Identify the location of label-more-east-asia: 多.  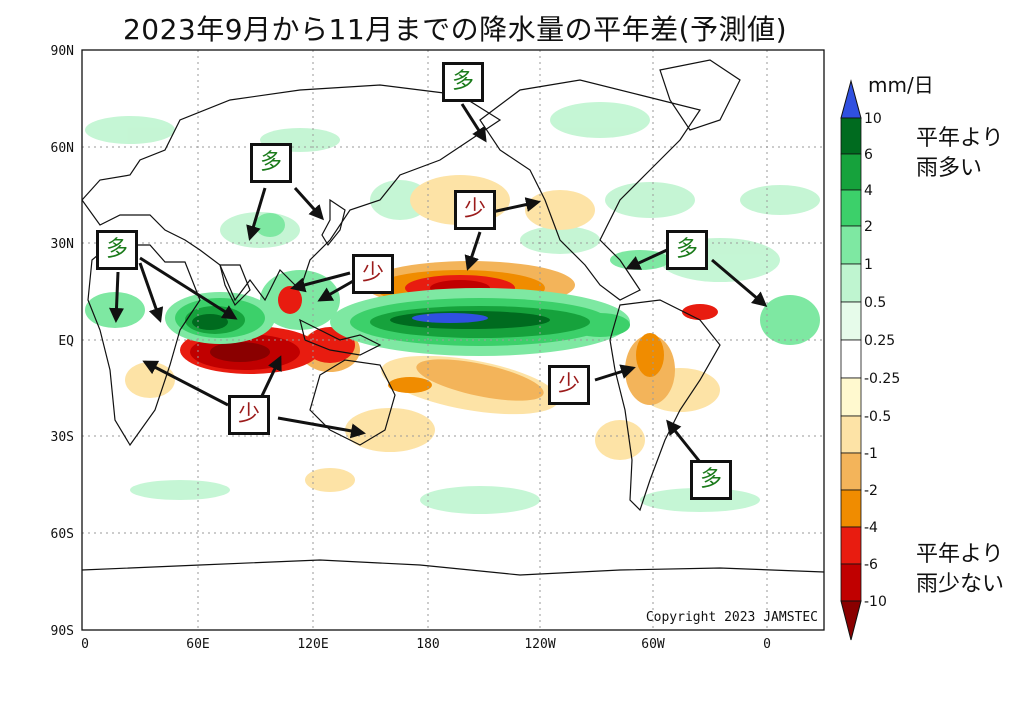
(271, 163).